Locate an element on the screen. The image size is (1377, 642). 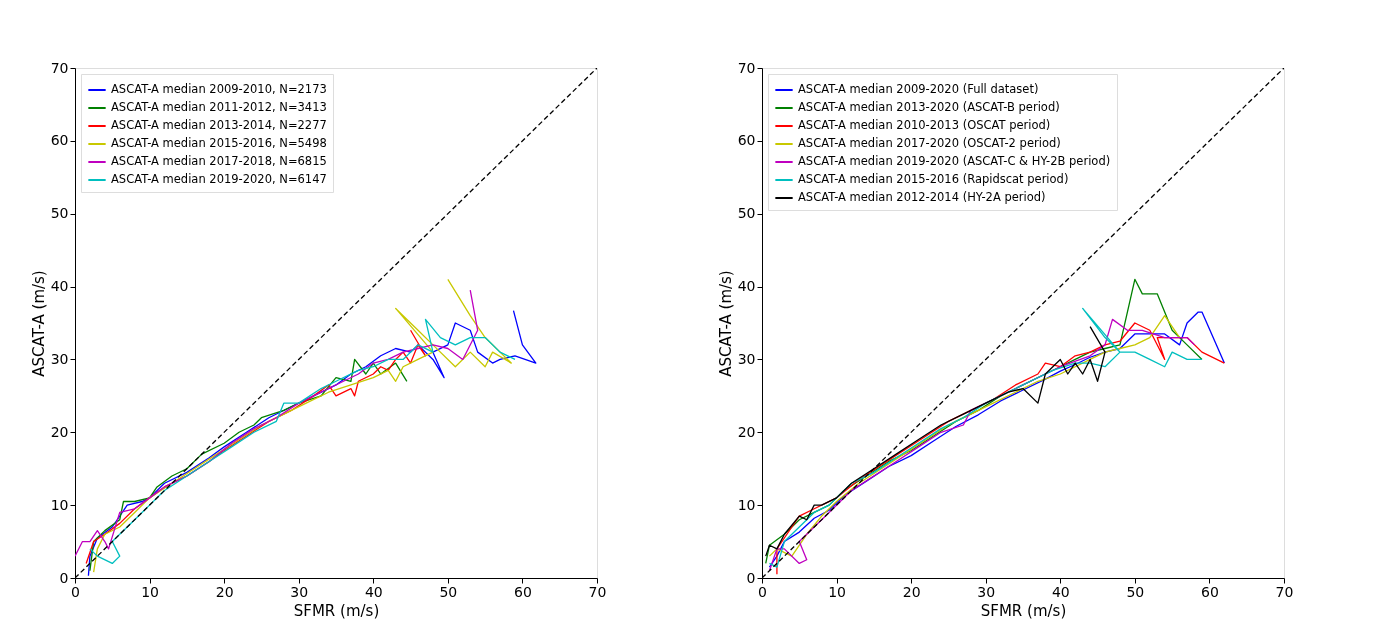
legend-label: ASCAT-A median 2010-2013 (OSCAT period) is located at coordinates (924, 125).